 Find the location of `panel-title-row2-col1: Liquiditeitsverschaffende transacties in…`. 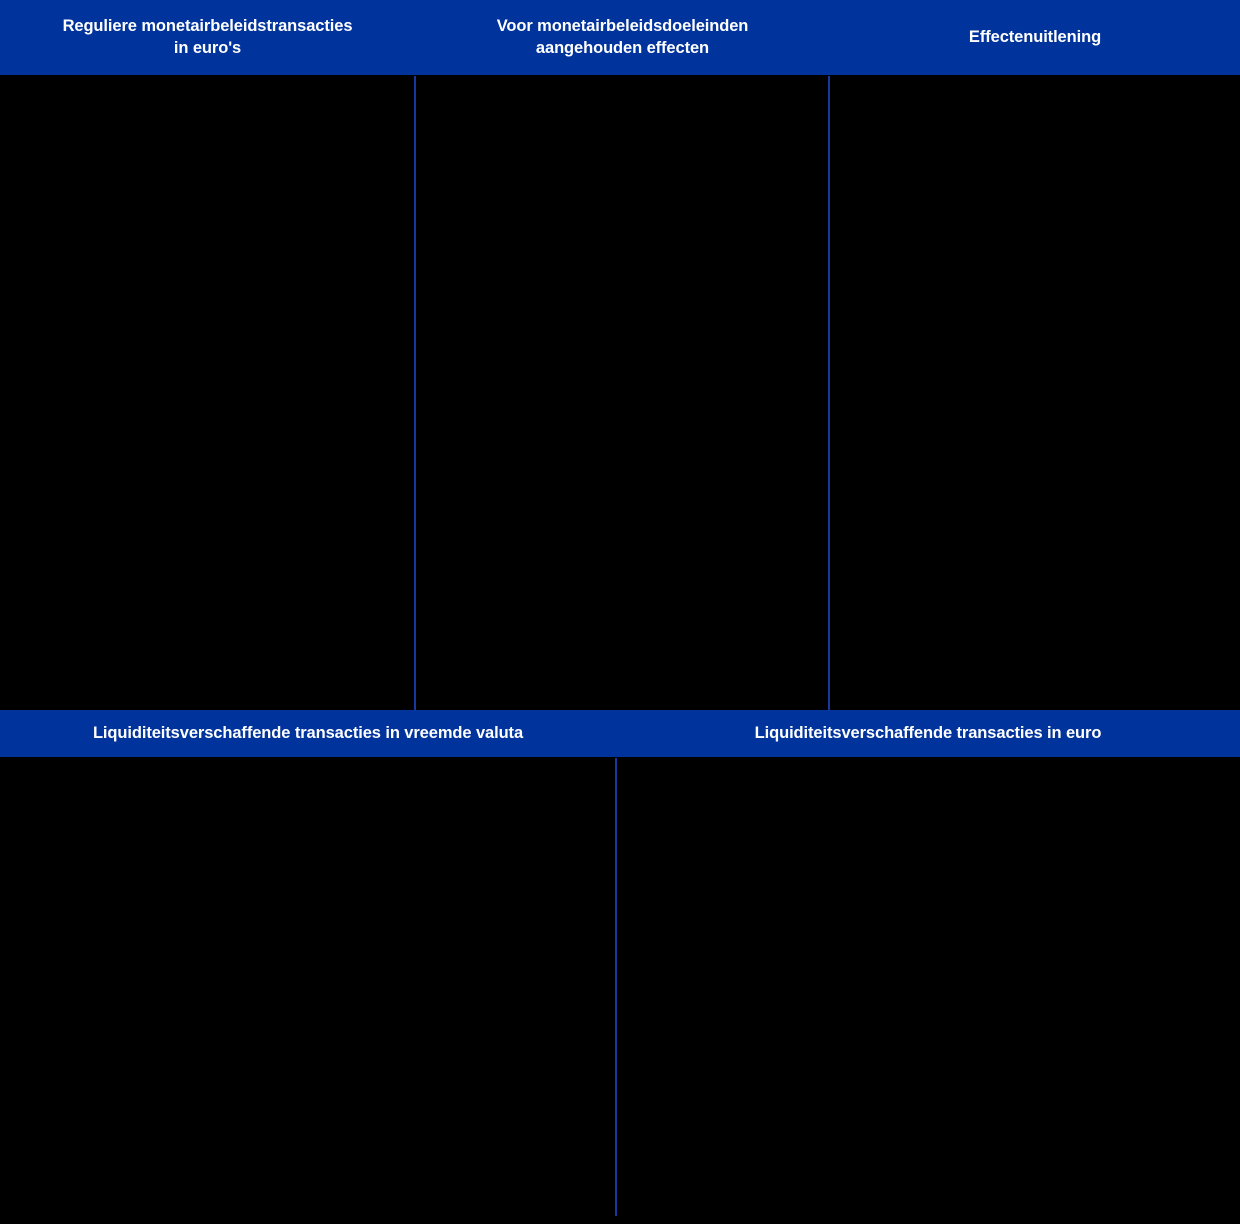

panel-title-row2-col1: Liquiditeitsverschaffende transacties in… is located at coordinates (308, 732).